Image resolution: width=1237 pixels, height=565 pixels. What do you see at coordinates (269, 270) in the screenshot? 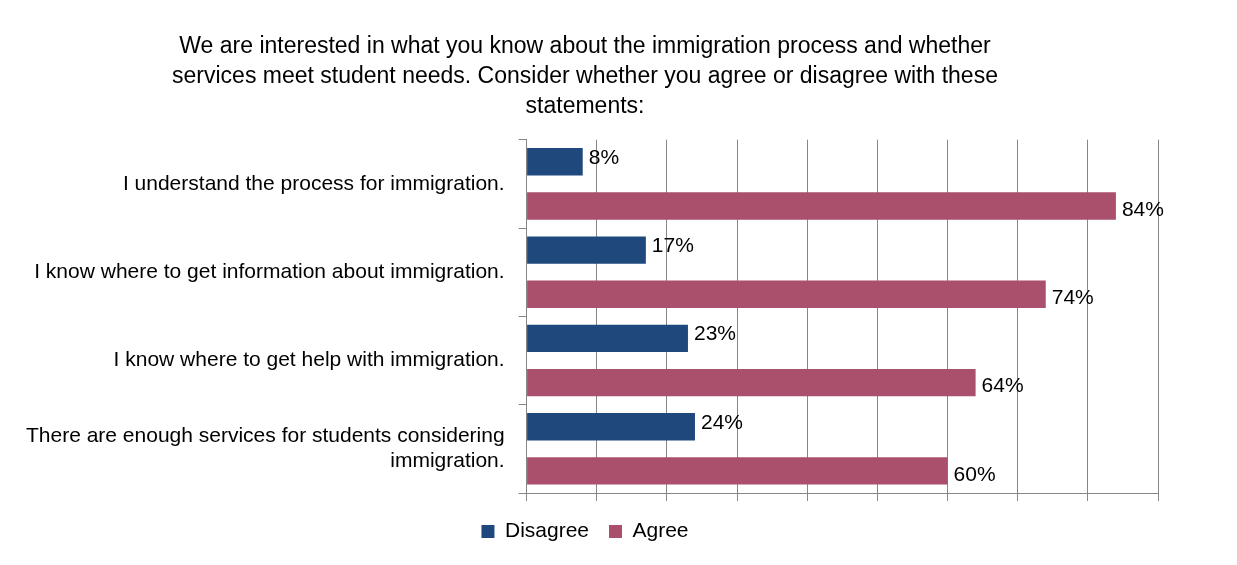
I see `y-tick-label: I know where to get information about immigration.` at bounding box center [269, 270].